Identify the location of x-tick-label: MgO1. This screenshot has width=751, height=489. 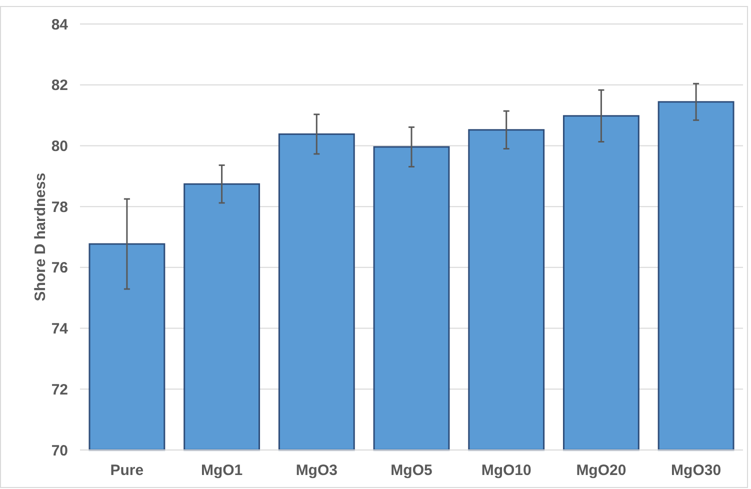
(221, 470).